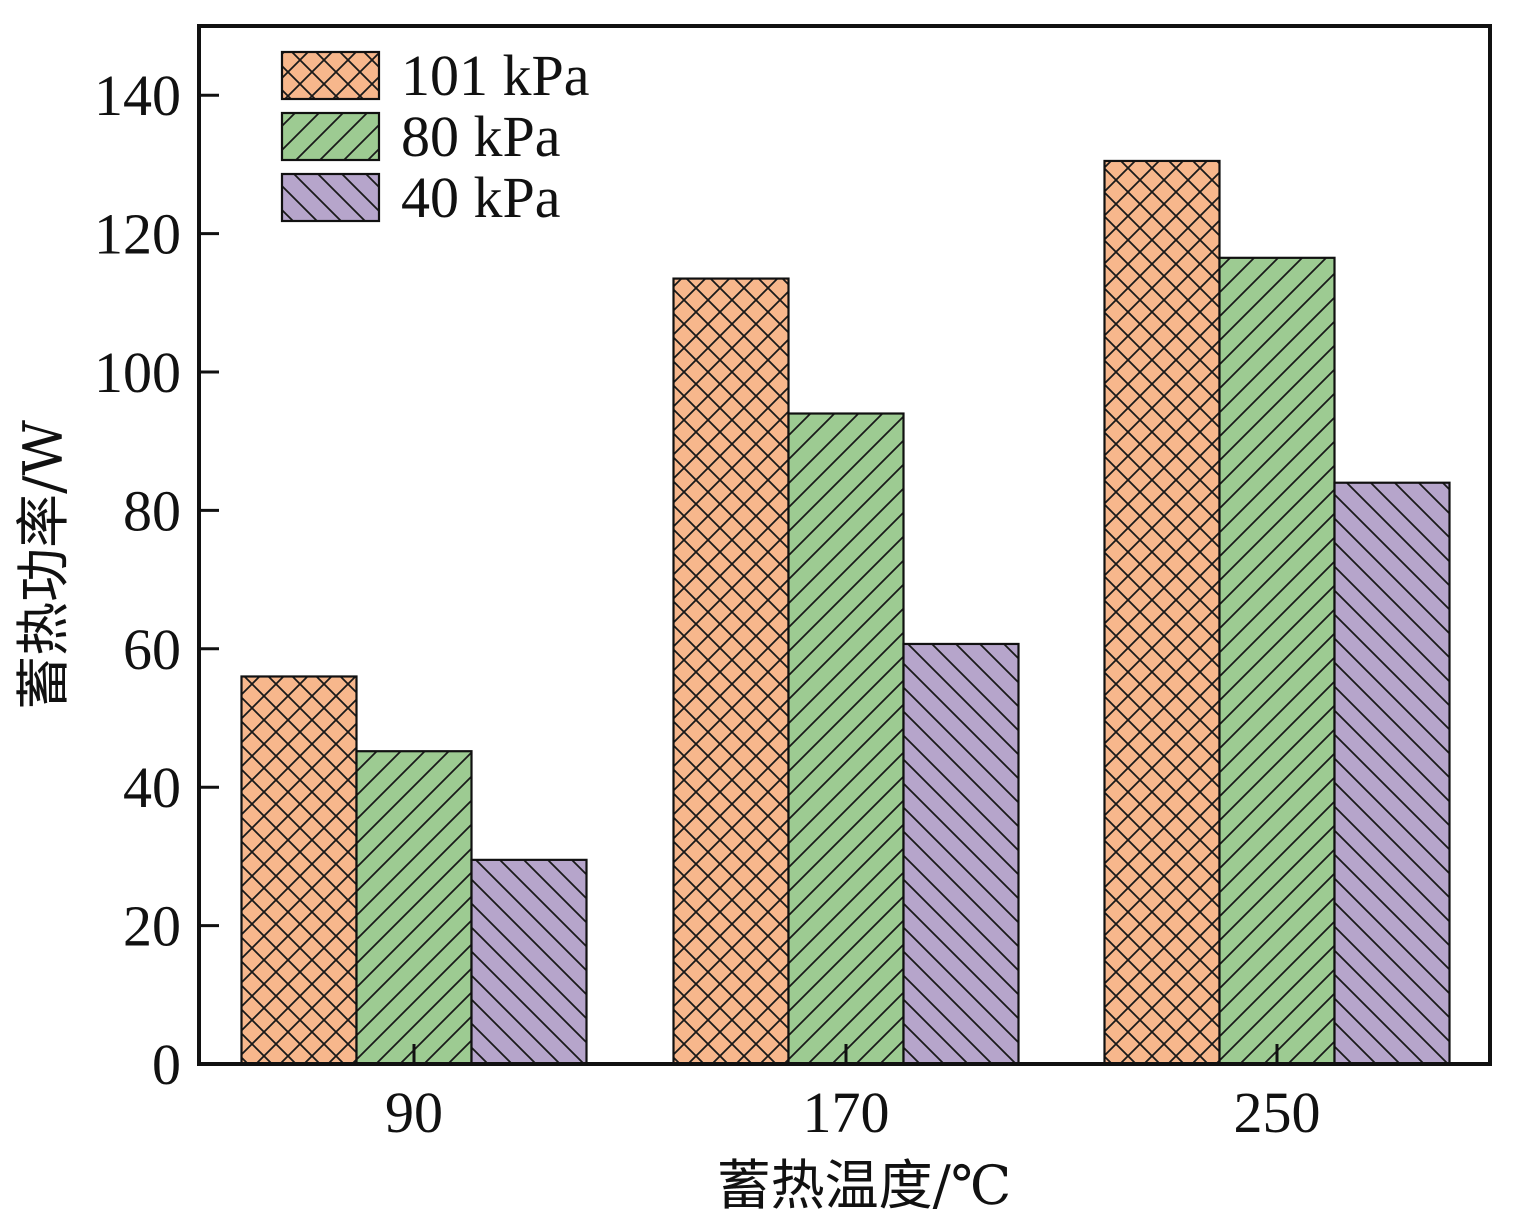 This screenshot has width=1536, height=1226. What do you see at coordinates (137, 234) in the screenshot?
I see `y-tick-label: 120` at bounding box center [137, 234].